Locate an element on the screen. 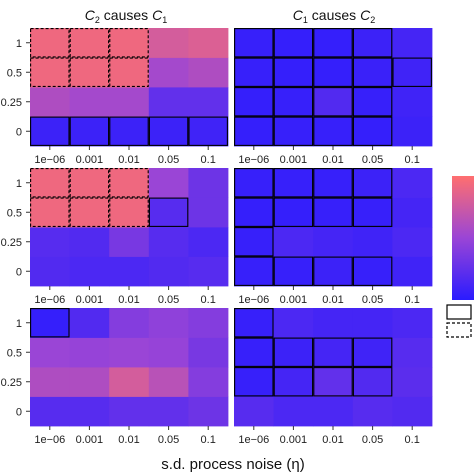  legend-dashed-box is located at coordinates (459, 330).